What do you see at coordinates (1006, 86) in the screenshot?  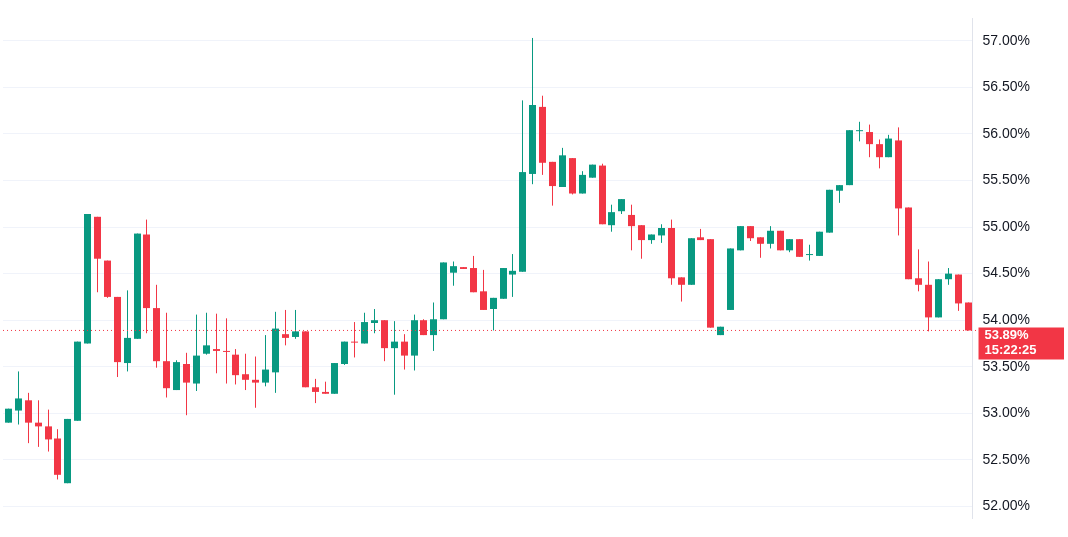 I see `y-tick-label: 56.50%` at bounding box center [1006, 86].